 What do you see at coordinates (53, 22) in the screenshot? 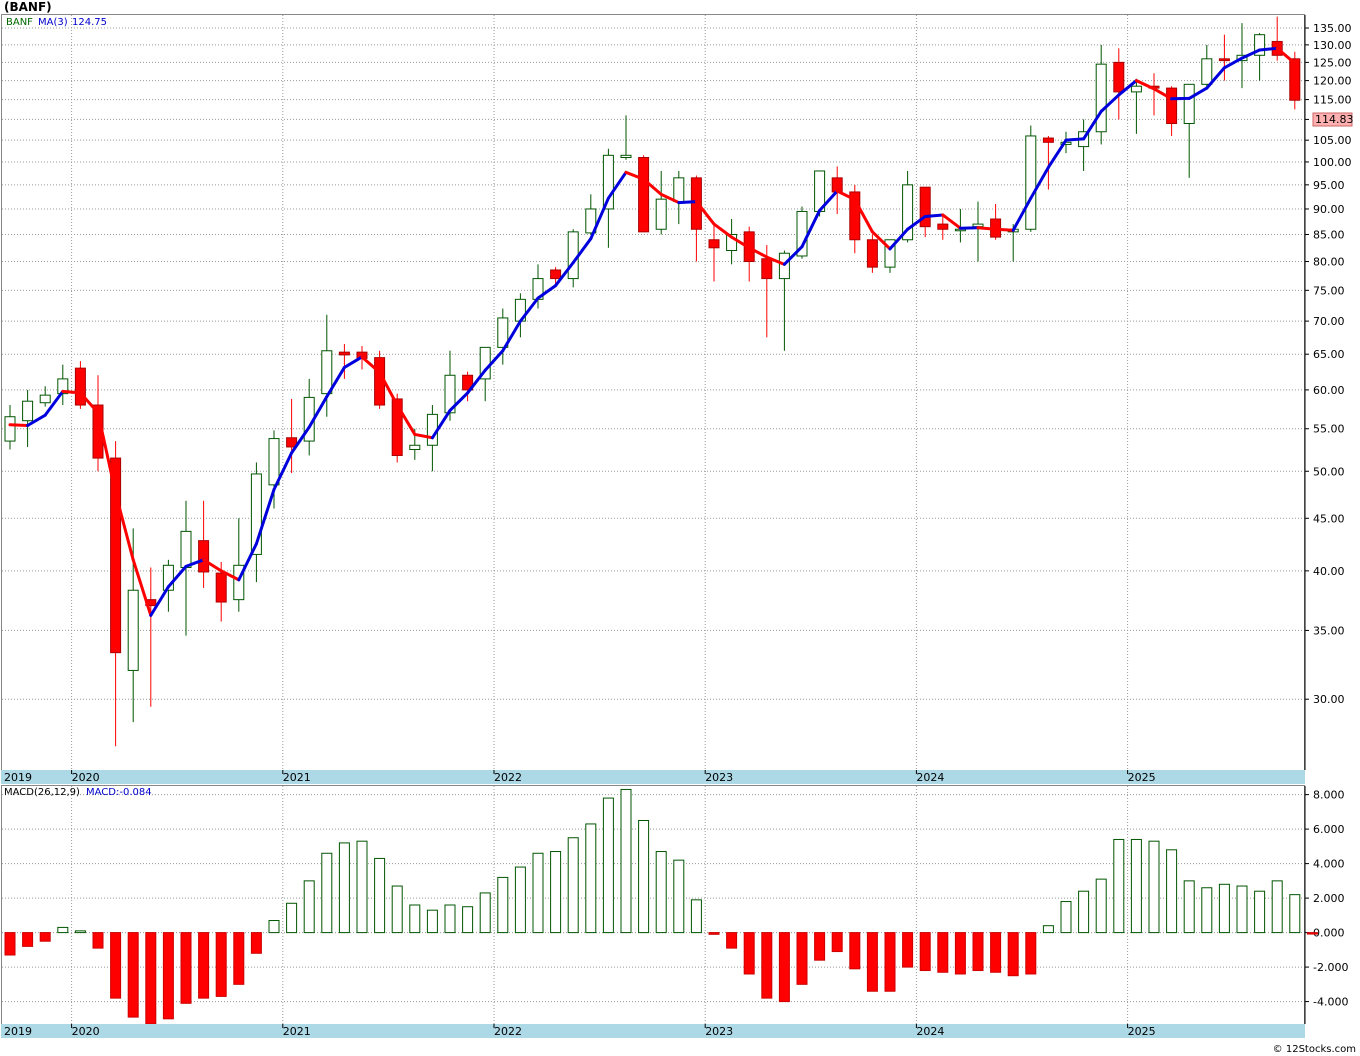
I see `price-legend-ma-label: MA(3)` at bounding box center [53, 22].